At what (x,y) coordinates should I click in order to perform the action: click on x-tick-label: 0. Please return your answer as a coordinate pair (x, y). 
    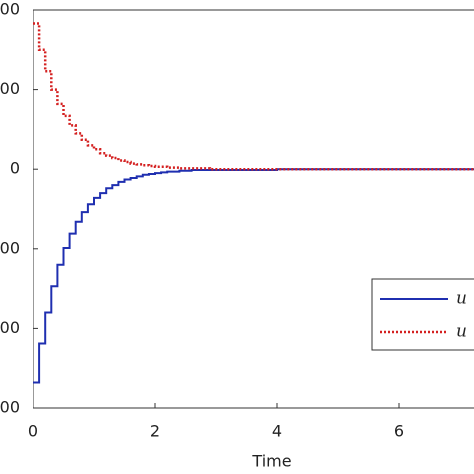
    Looking at the image, I should click on (33, 431).